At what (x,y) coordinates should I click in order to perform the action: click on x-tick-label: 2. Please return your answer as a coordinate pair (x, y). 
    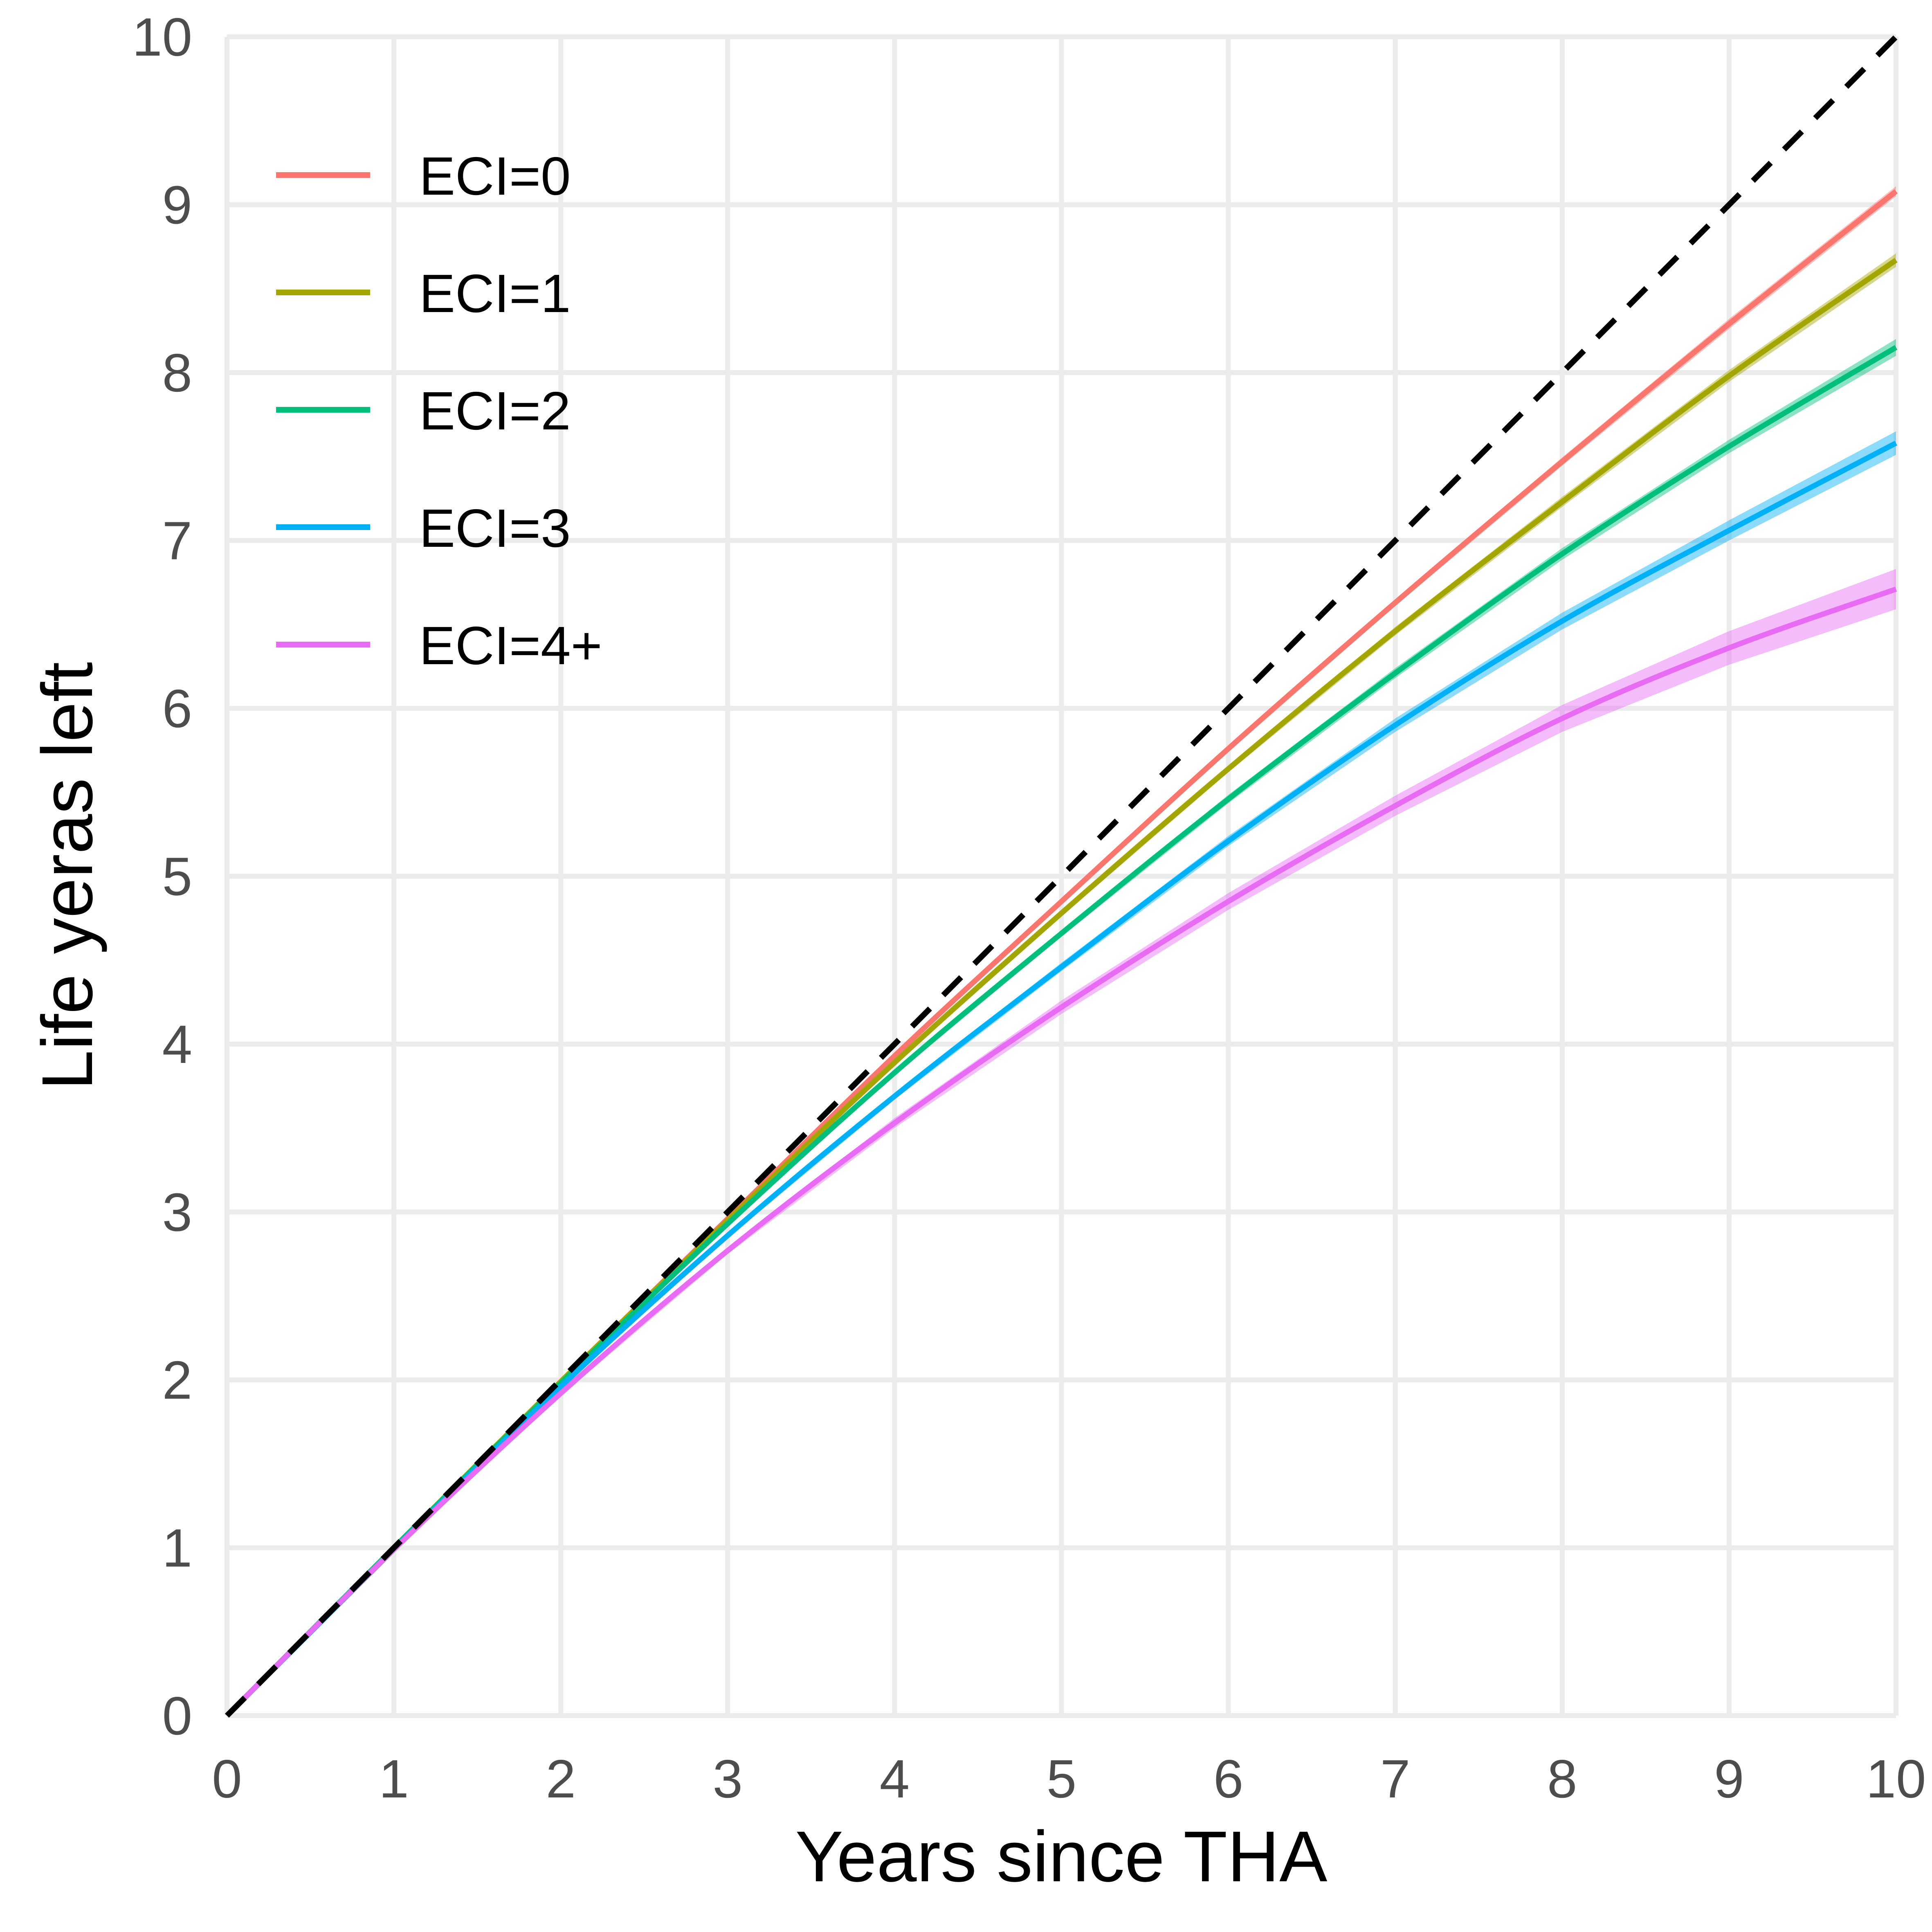
    Looking at the image, I should click on (561, 1779).